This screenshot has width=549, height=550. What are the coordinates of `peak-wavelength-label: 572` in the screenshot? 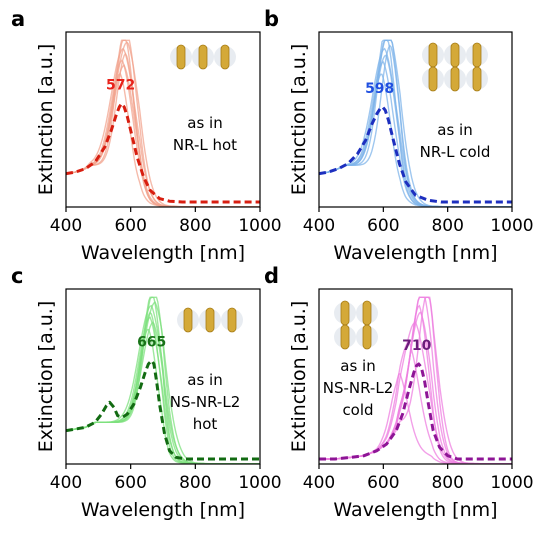 It's located at (120, 86).